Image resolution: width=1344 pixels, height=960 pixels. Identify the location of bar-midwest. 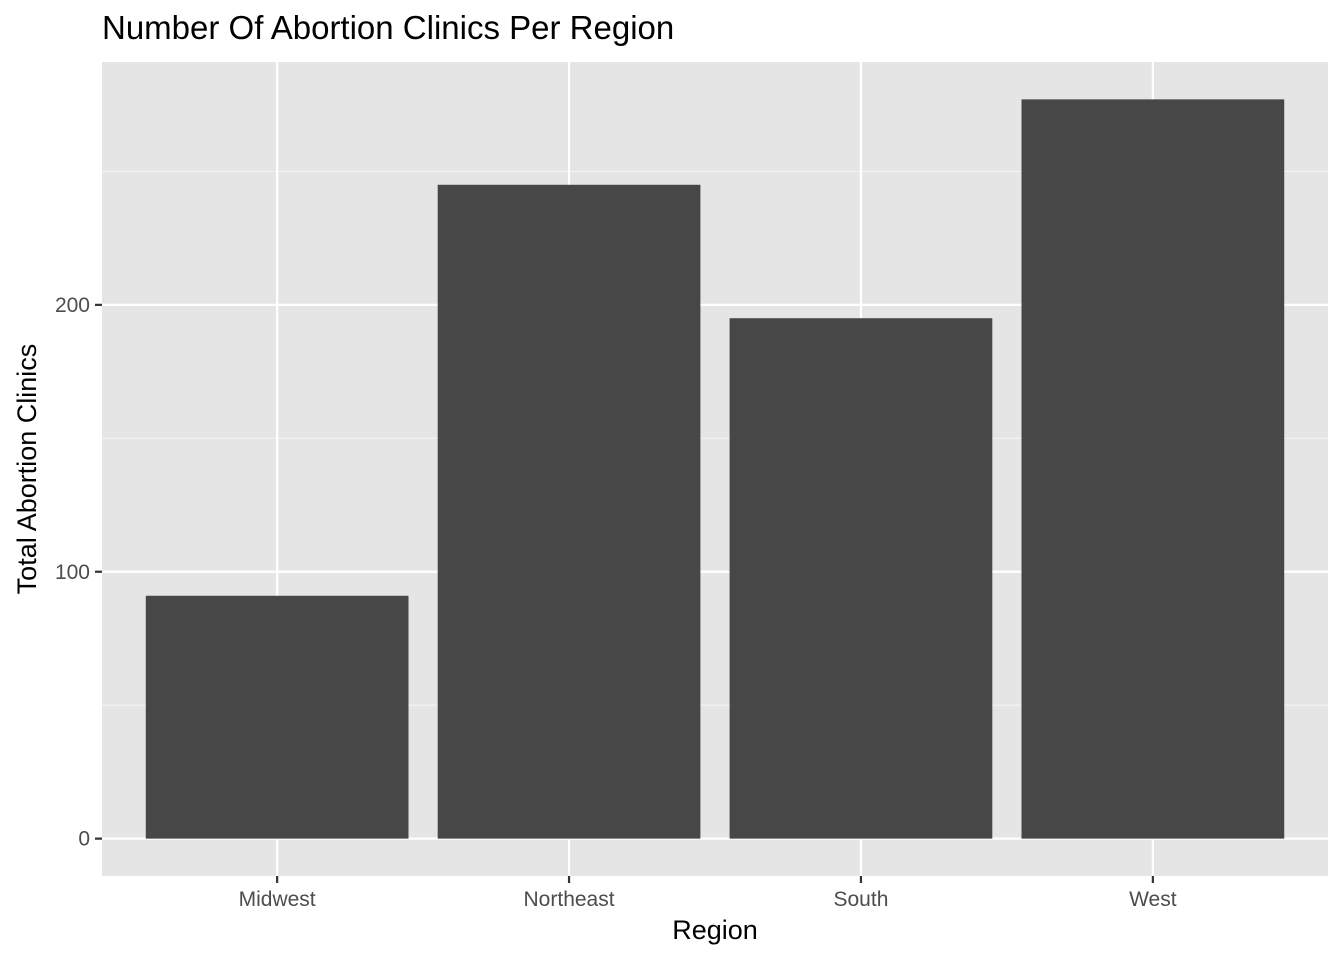
(277, 717).